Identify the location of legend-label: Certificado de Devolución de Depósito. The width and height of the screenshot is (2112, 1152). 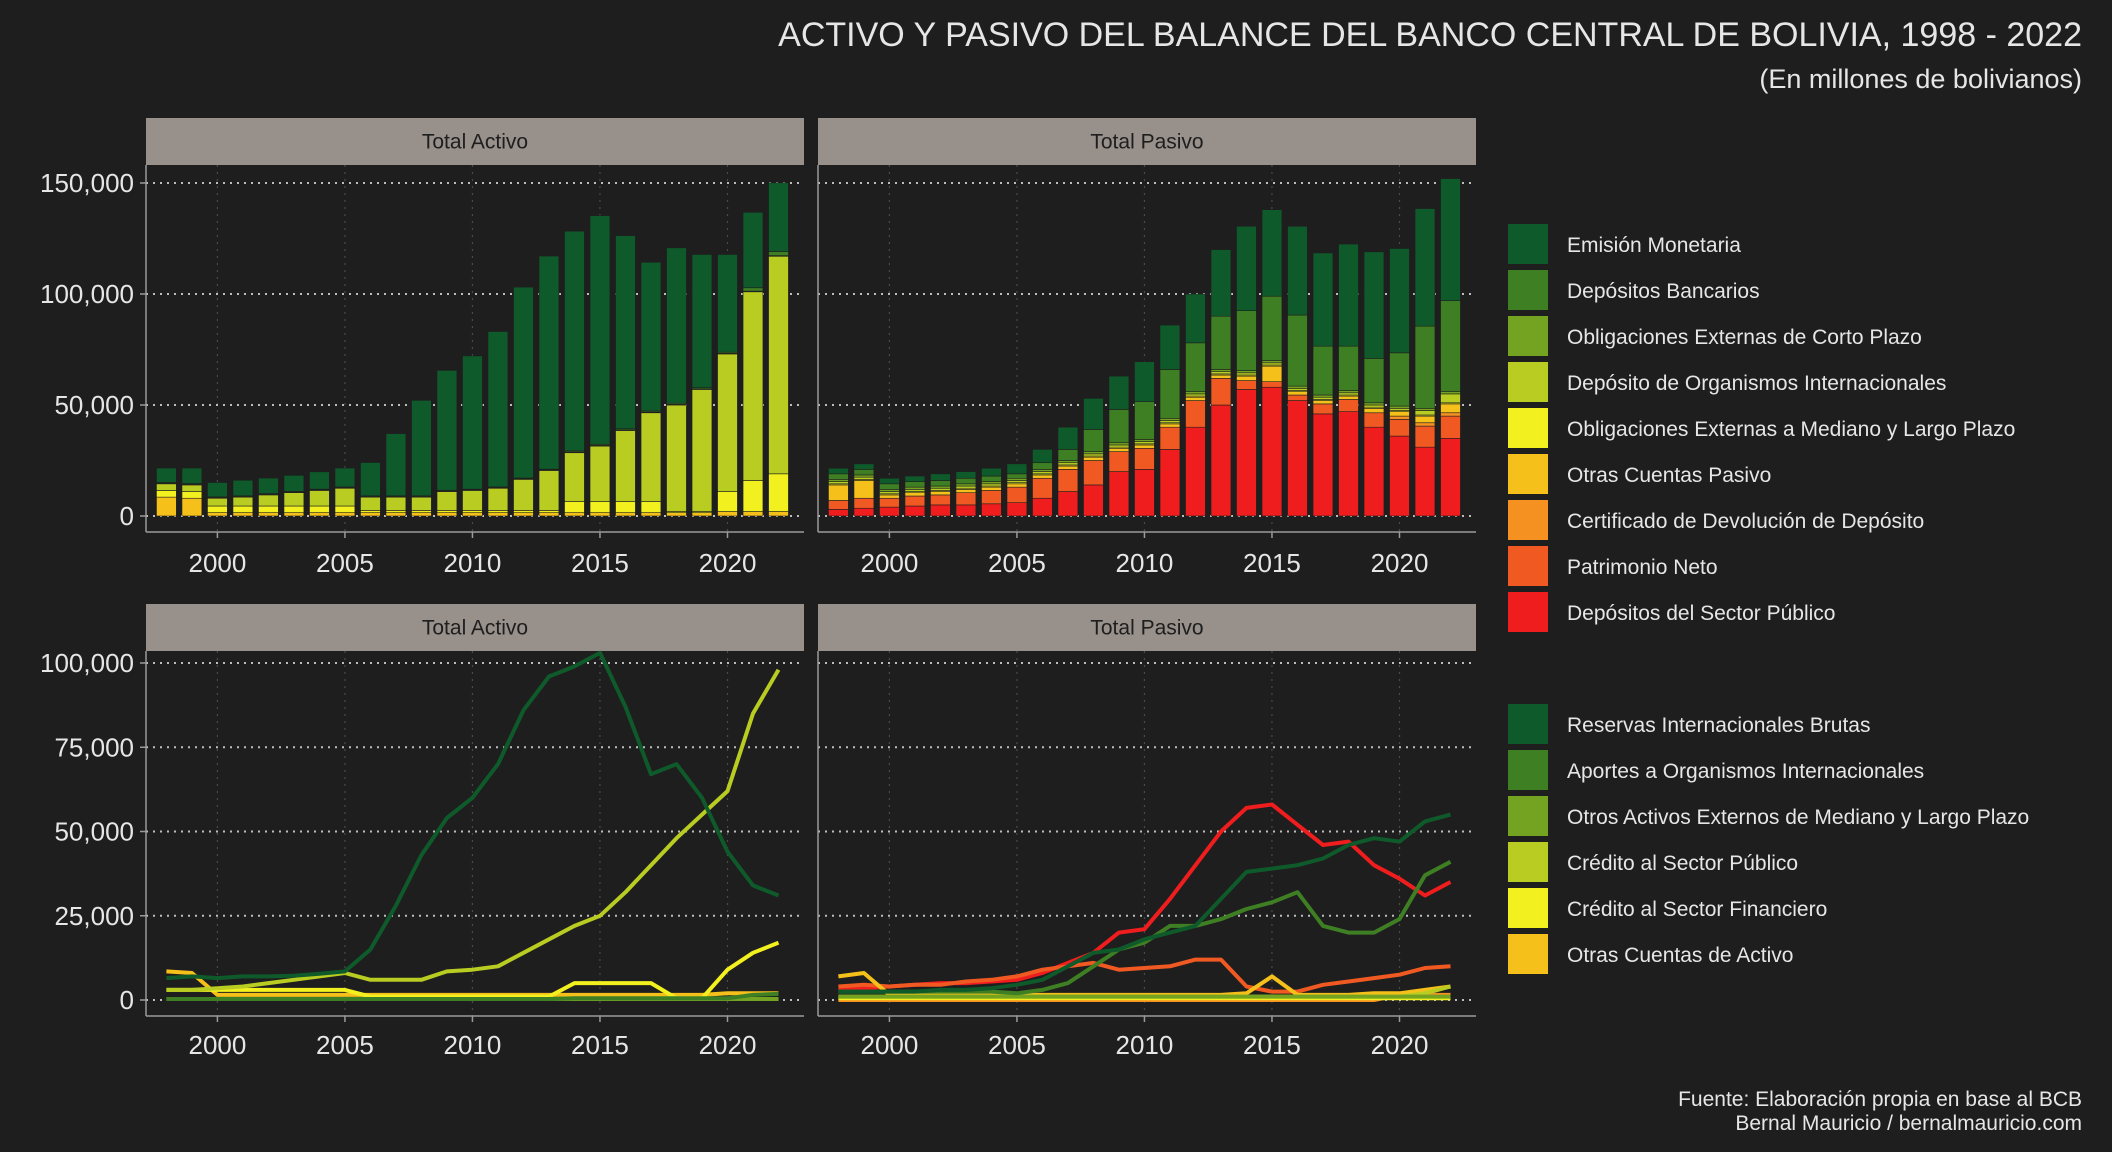
(1745, 521).